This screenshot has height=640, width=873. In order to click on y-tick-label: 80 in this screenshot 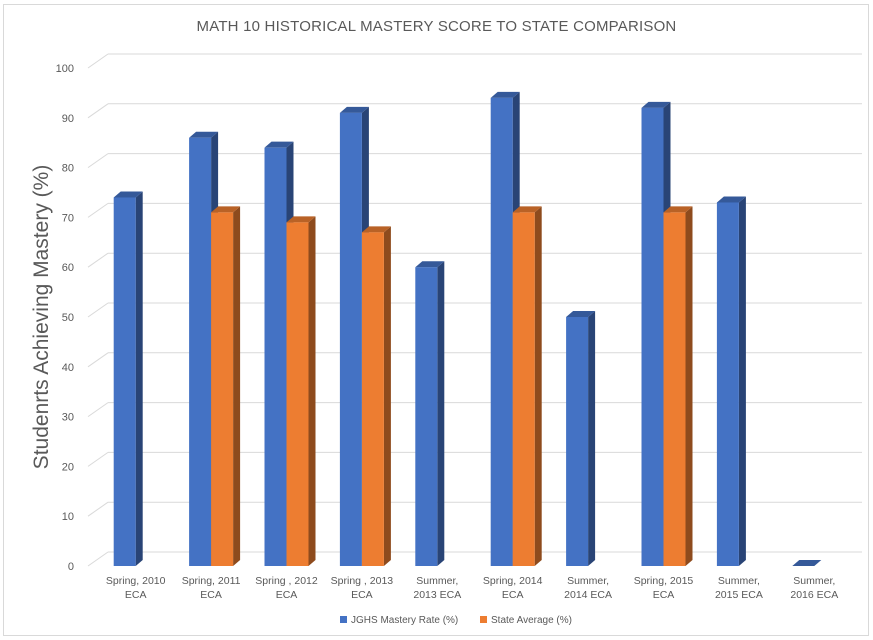, I will do `click(68, 169)`.